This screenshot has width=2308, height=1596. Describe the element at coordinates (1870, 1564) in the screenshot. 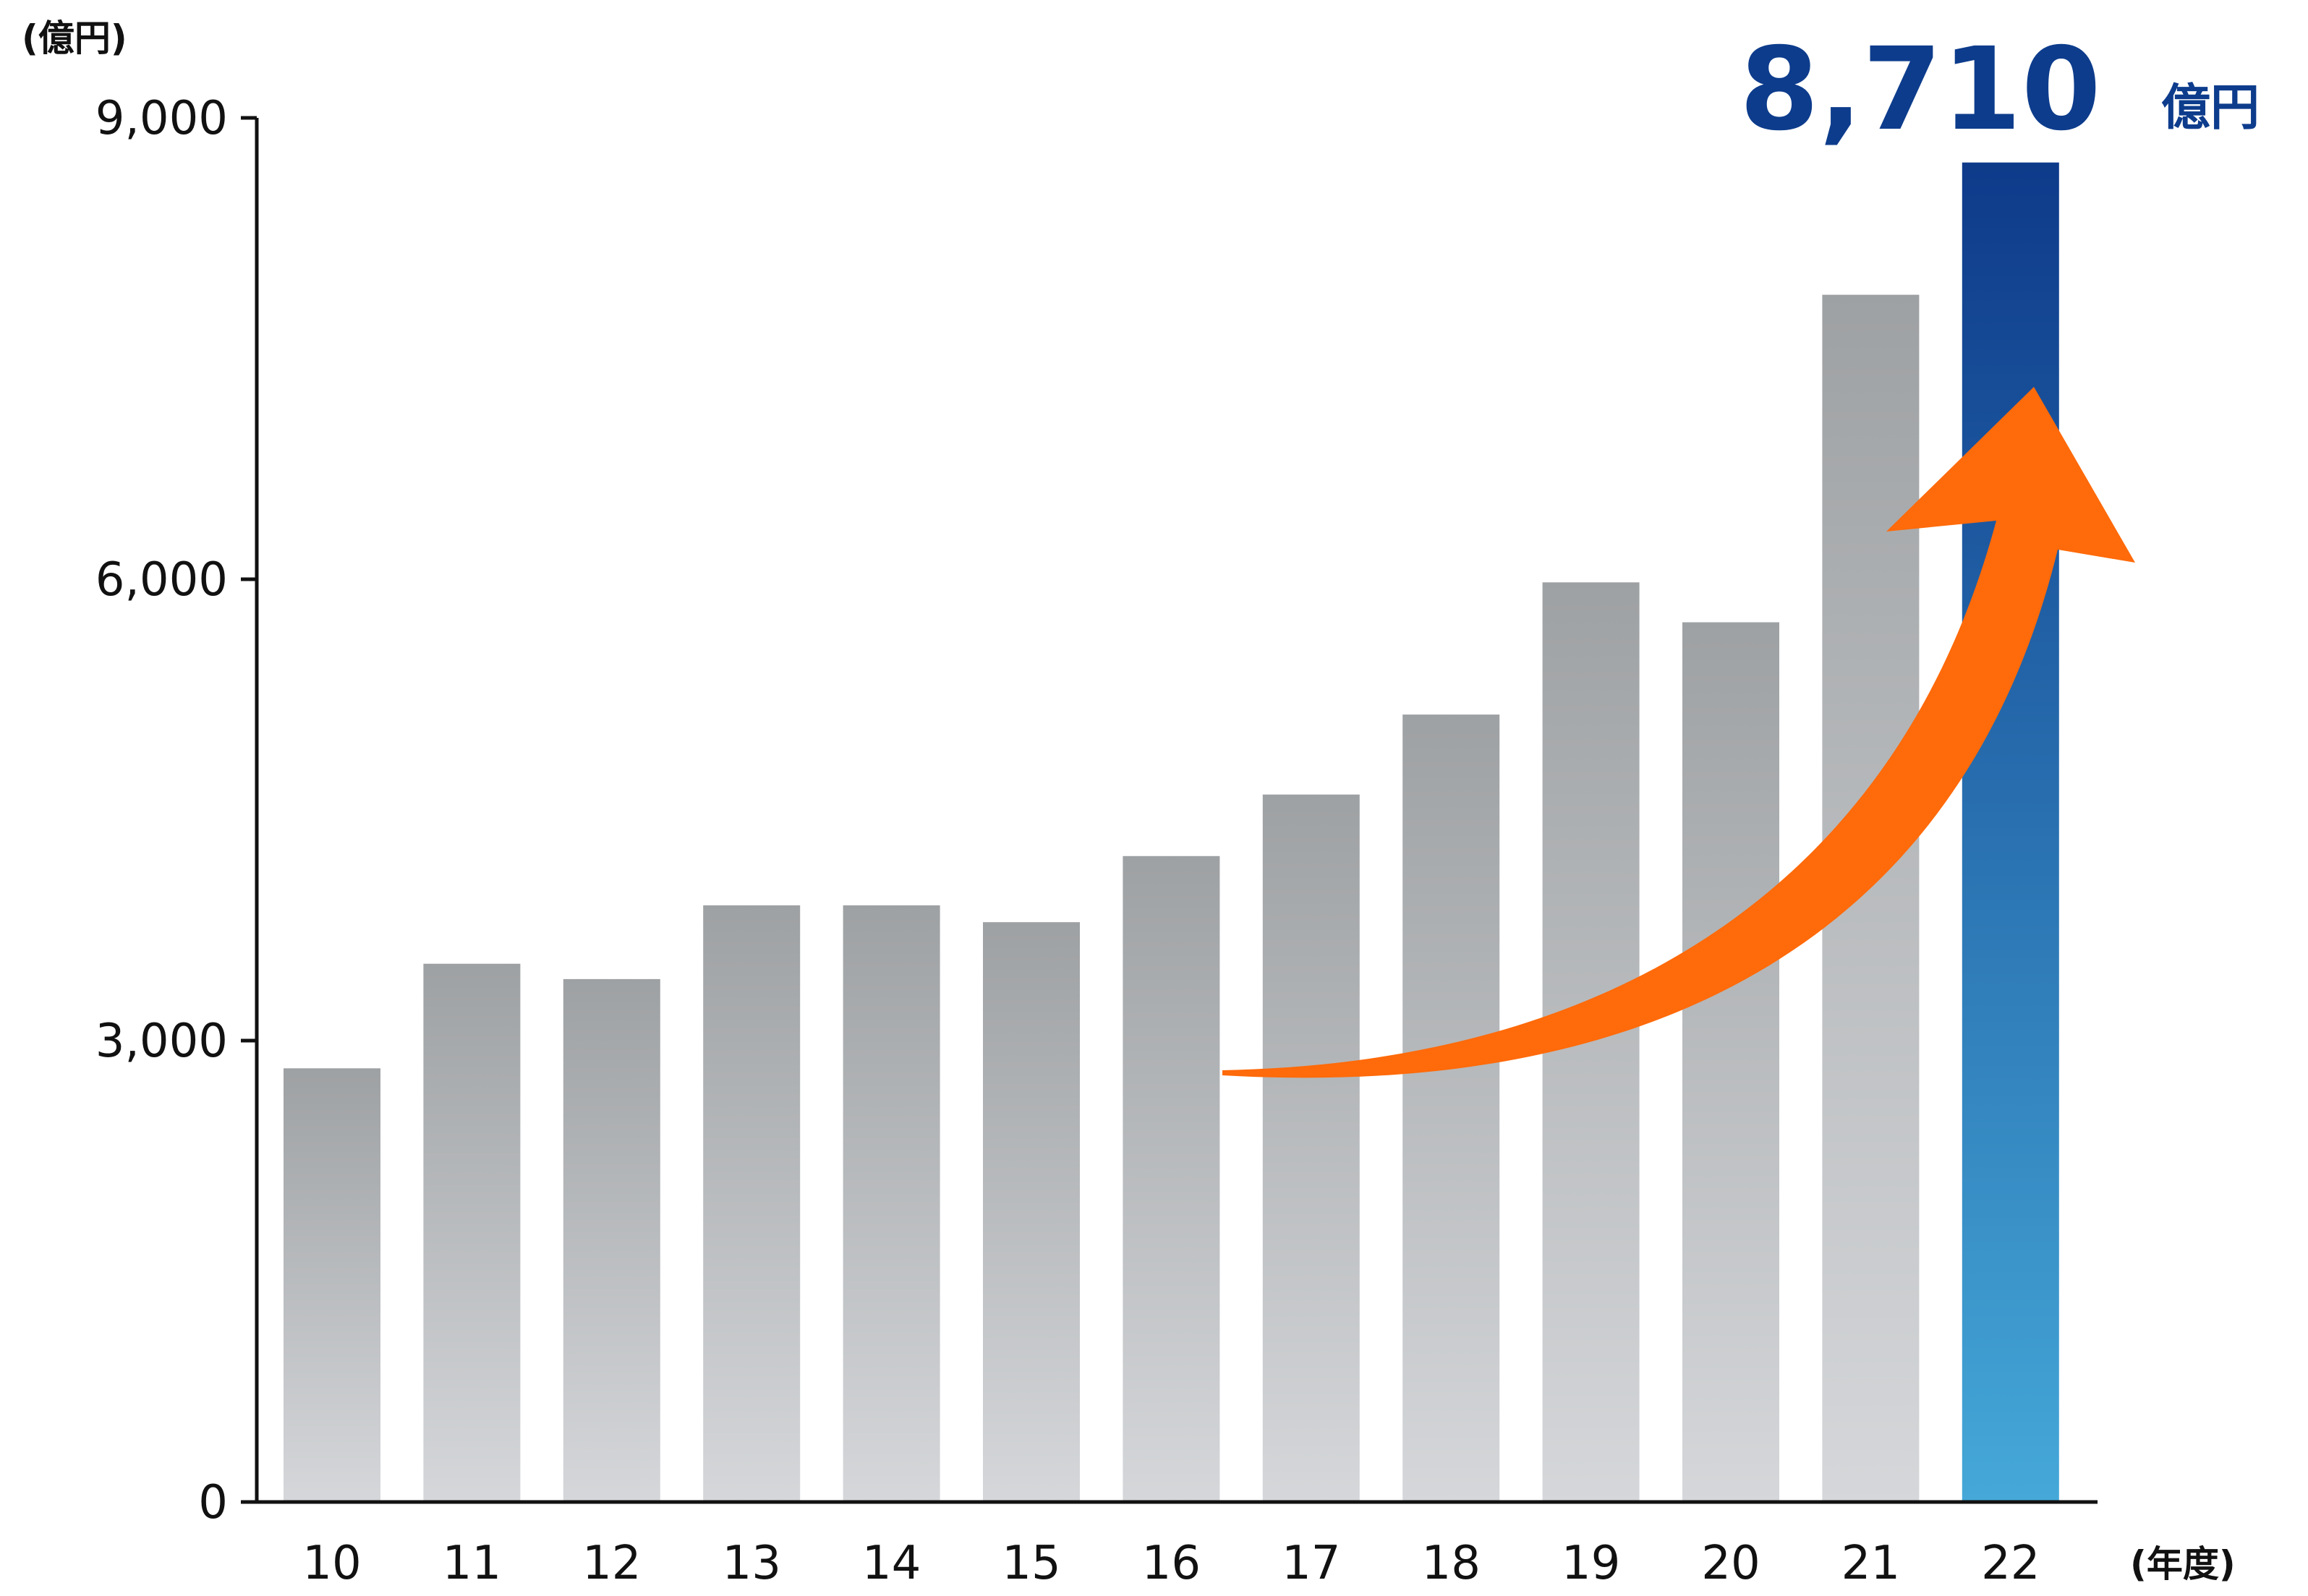

I see `x-tick-label: 21` at that location.